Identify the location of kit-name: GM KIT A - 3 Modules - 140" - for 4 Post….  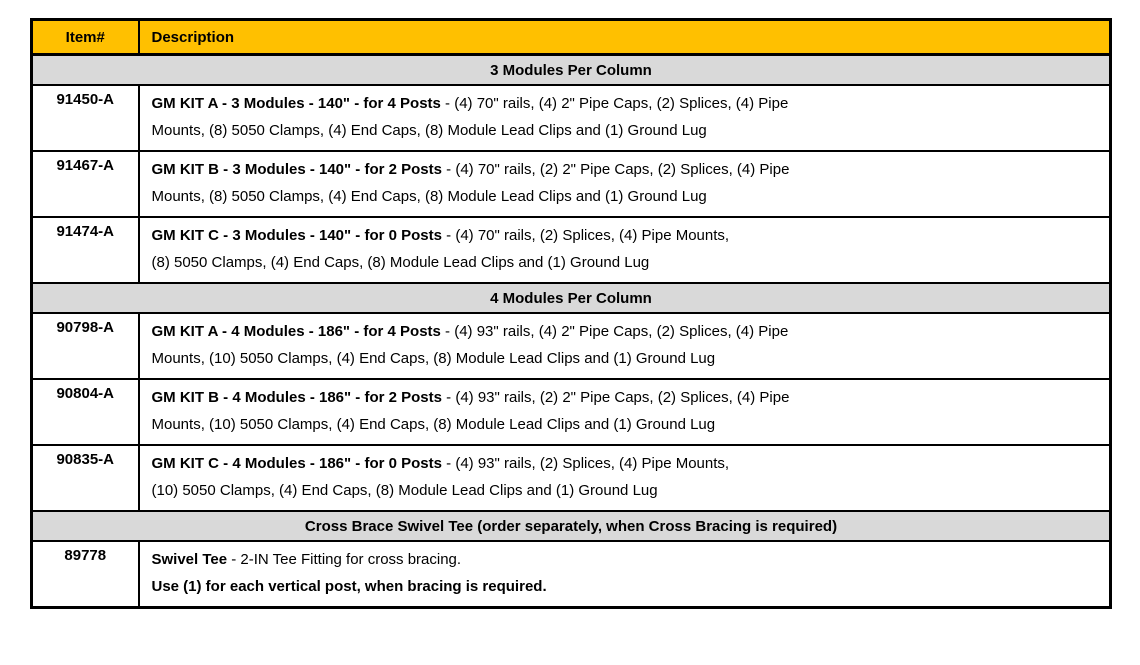
(296, 103).